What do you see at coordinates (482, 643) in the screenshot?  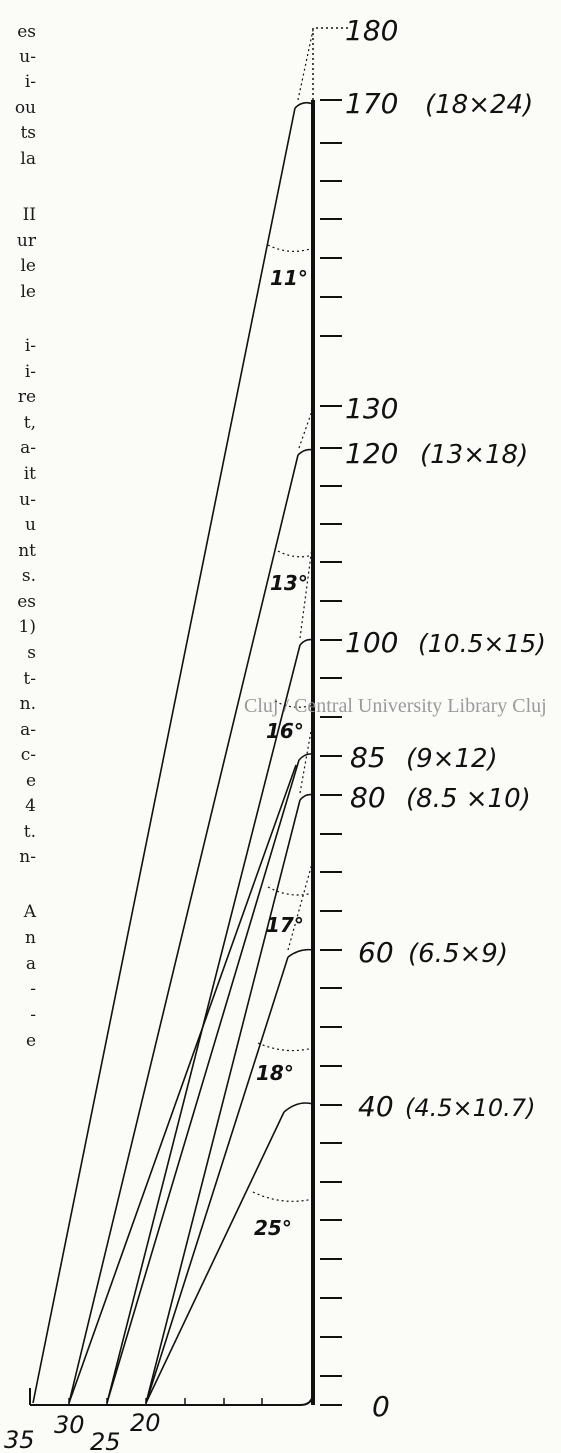 I see `format-label-100: (10.5×15)` at bounding box center [482, 643].